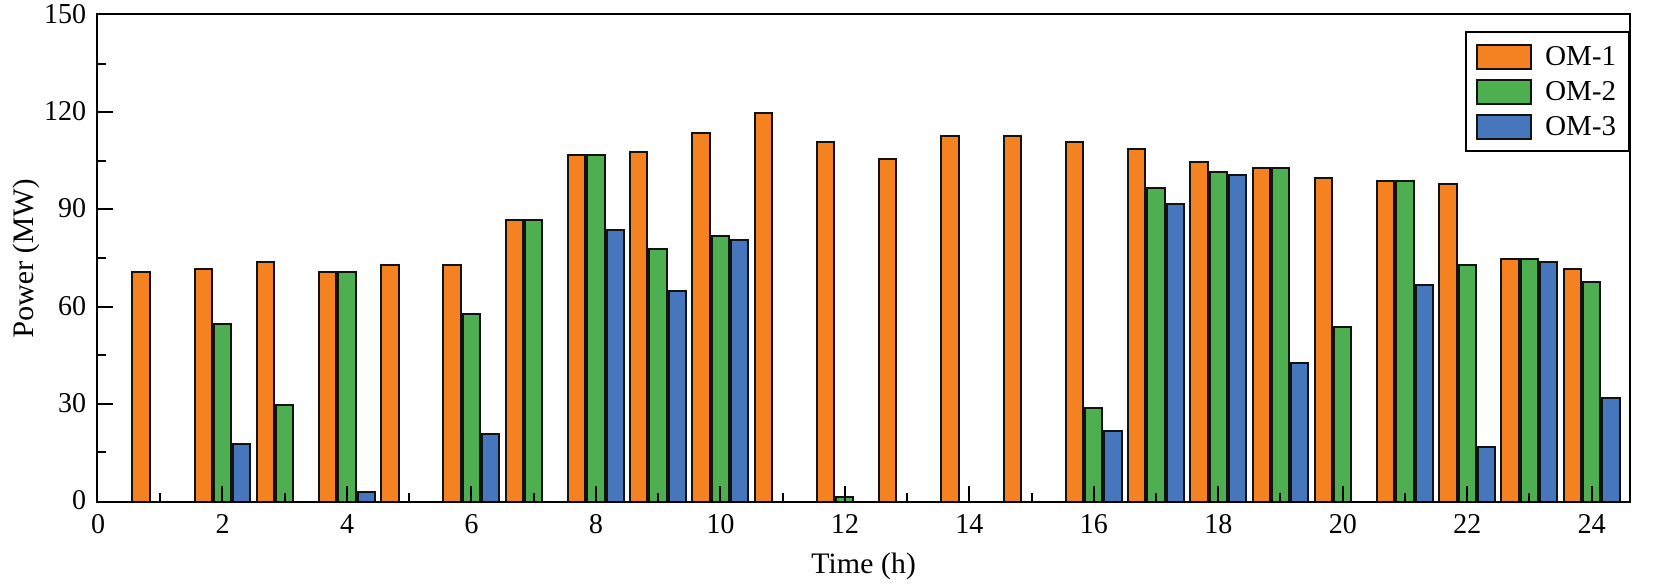  I want to click on y-tick-label-30: 30, so click(72, 403).